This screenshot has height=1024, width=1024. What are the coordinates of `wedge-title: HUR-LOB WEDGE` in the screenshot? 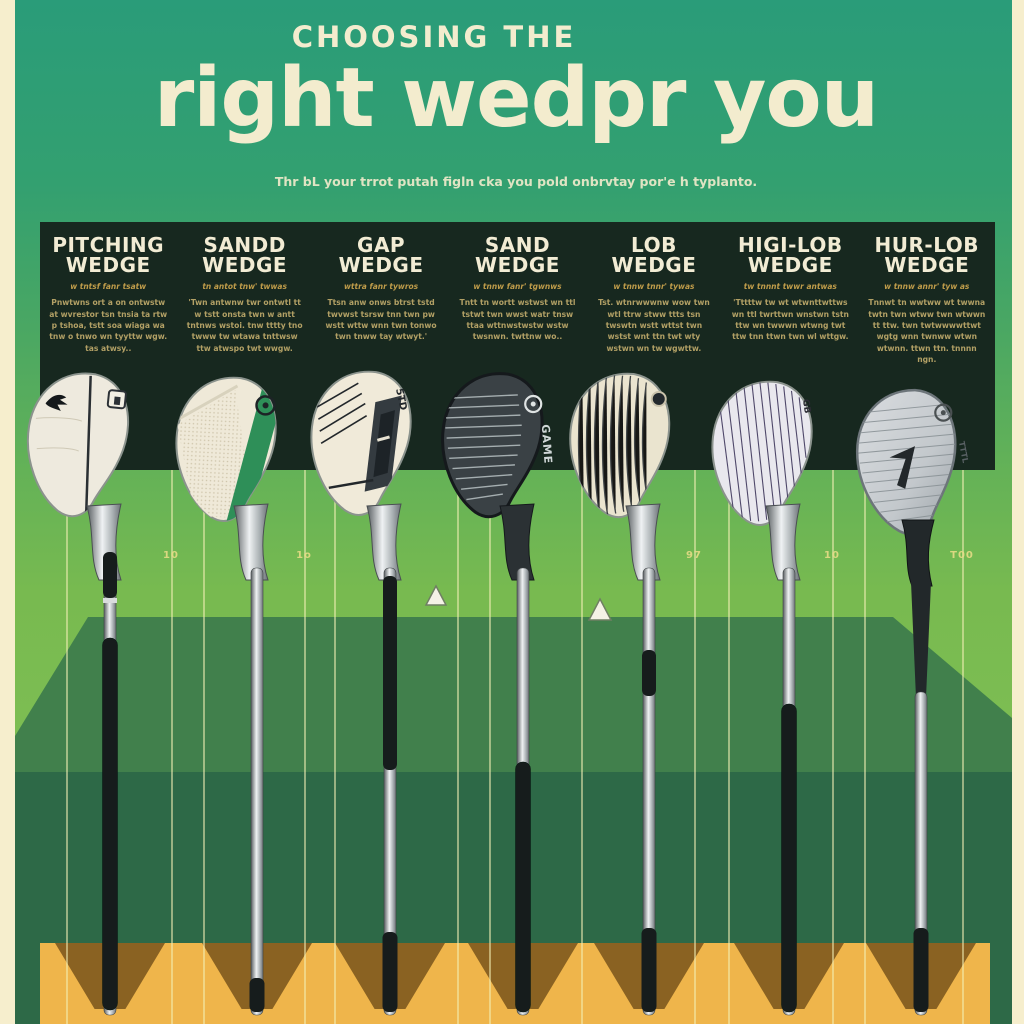 It's located at (927, 255).